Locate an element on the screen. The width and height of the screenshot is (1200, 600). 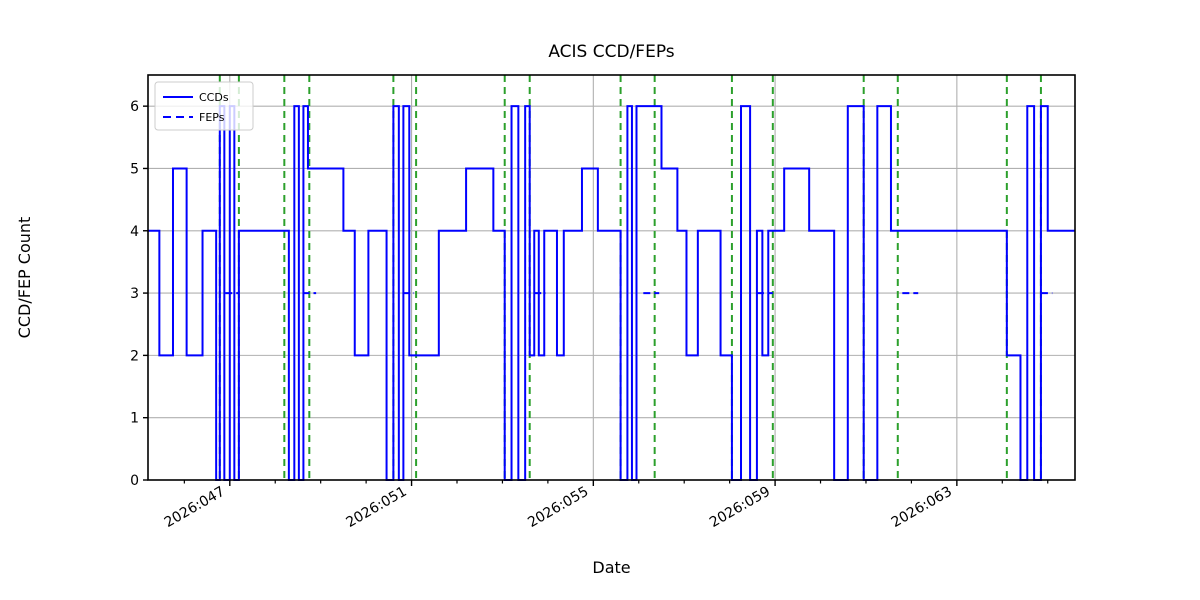
x-tick-label: 2026:063 is located at coordinates (922, 507).